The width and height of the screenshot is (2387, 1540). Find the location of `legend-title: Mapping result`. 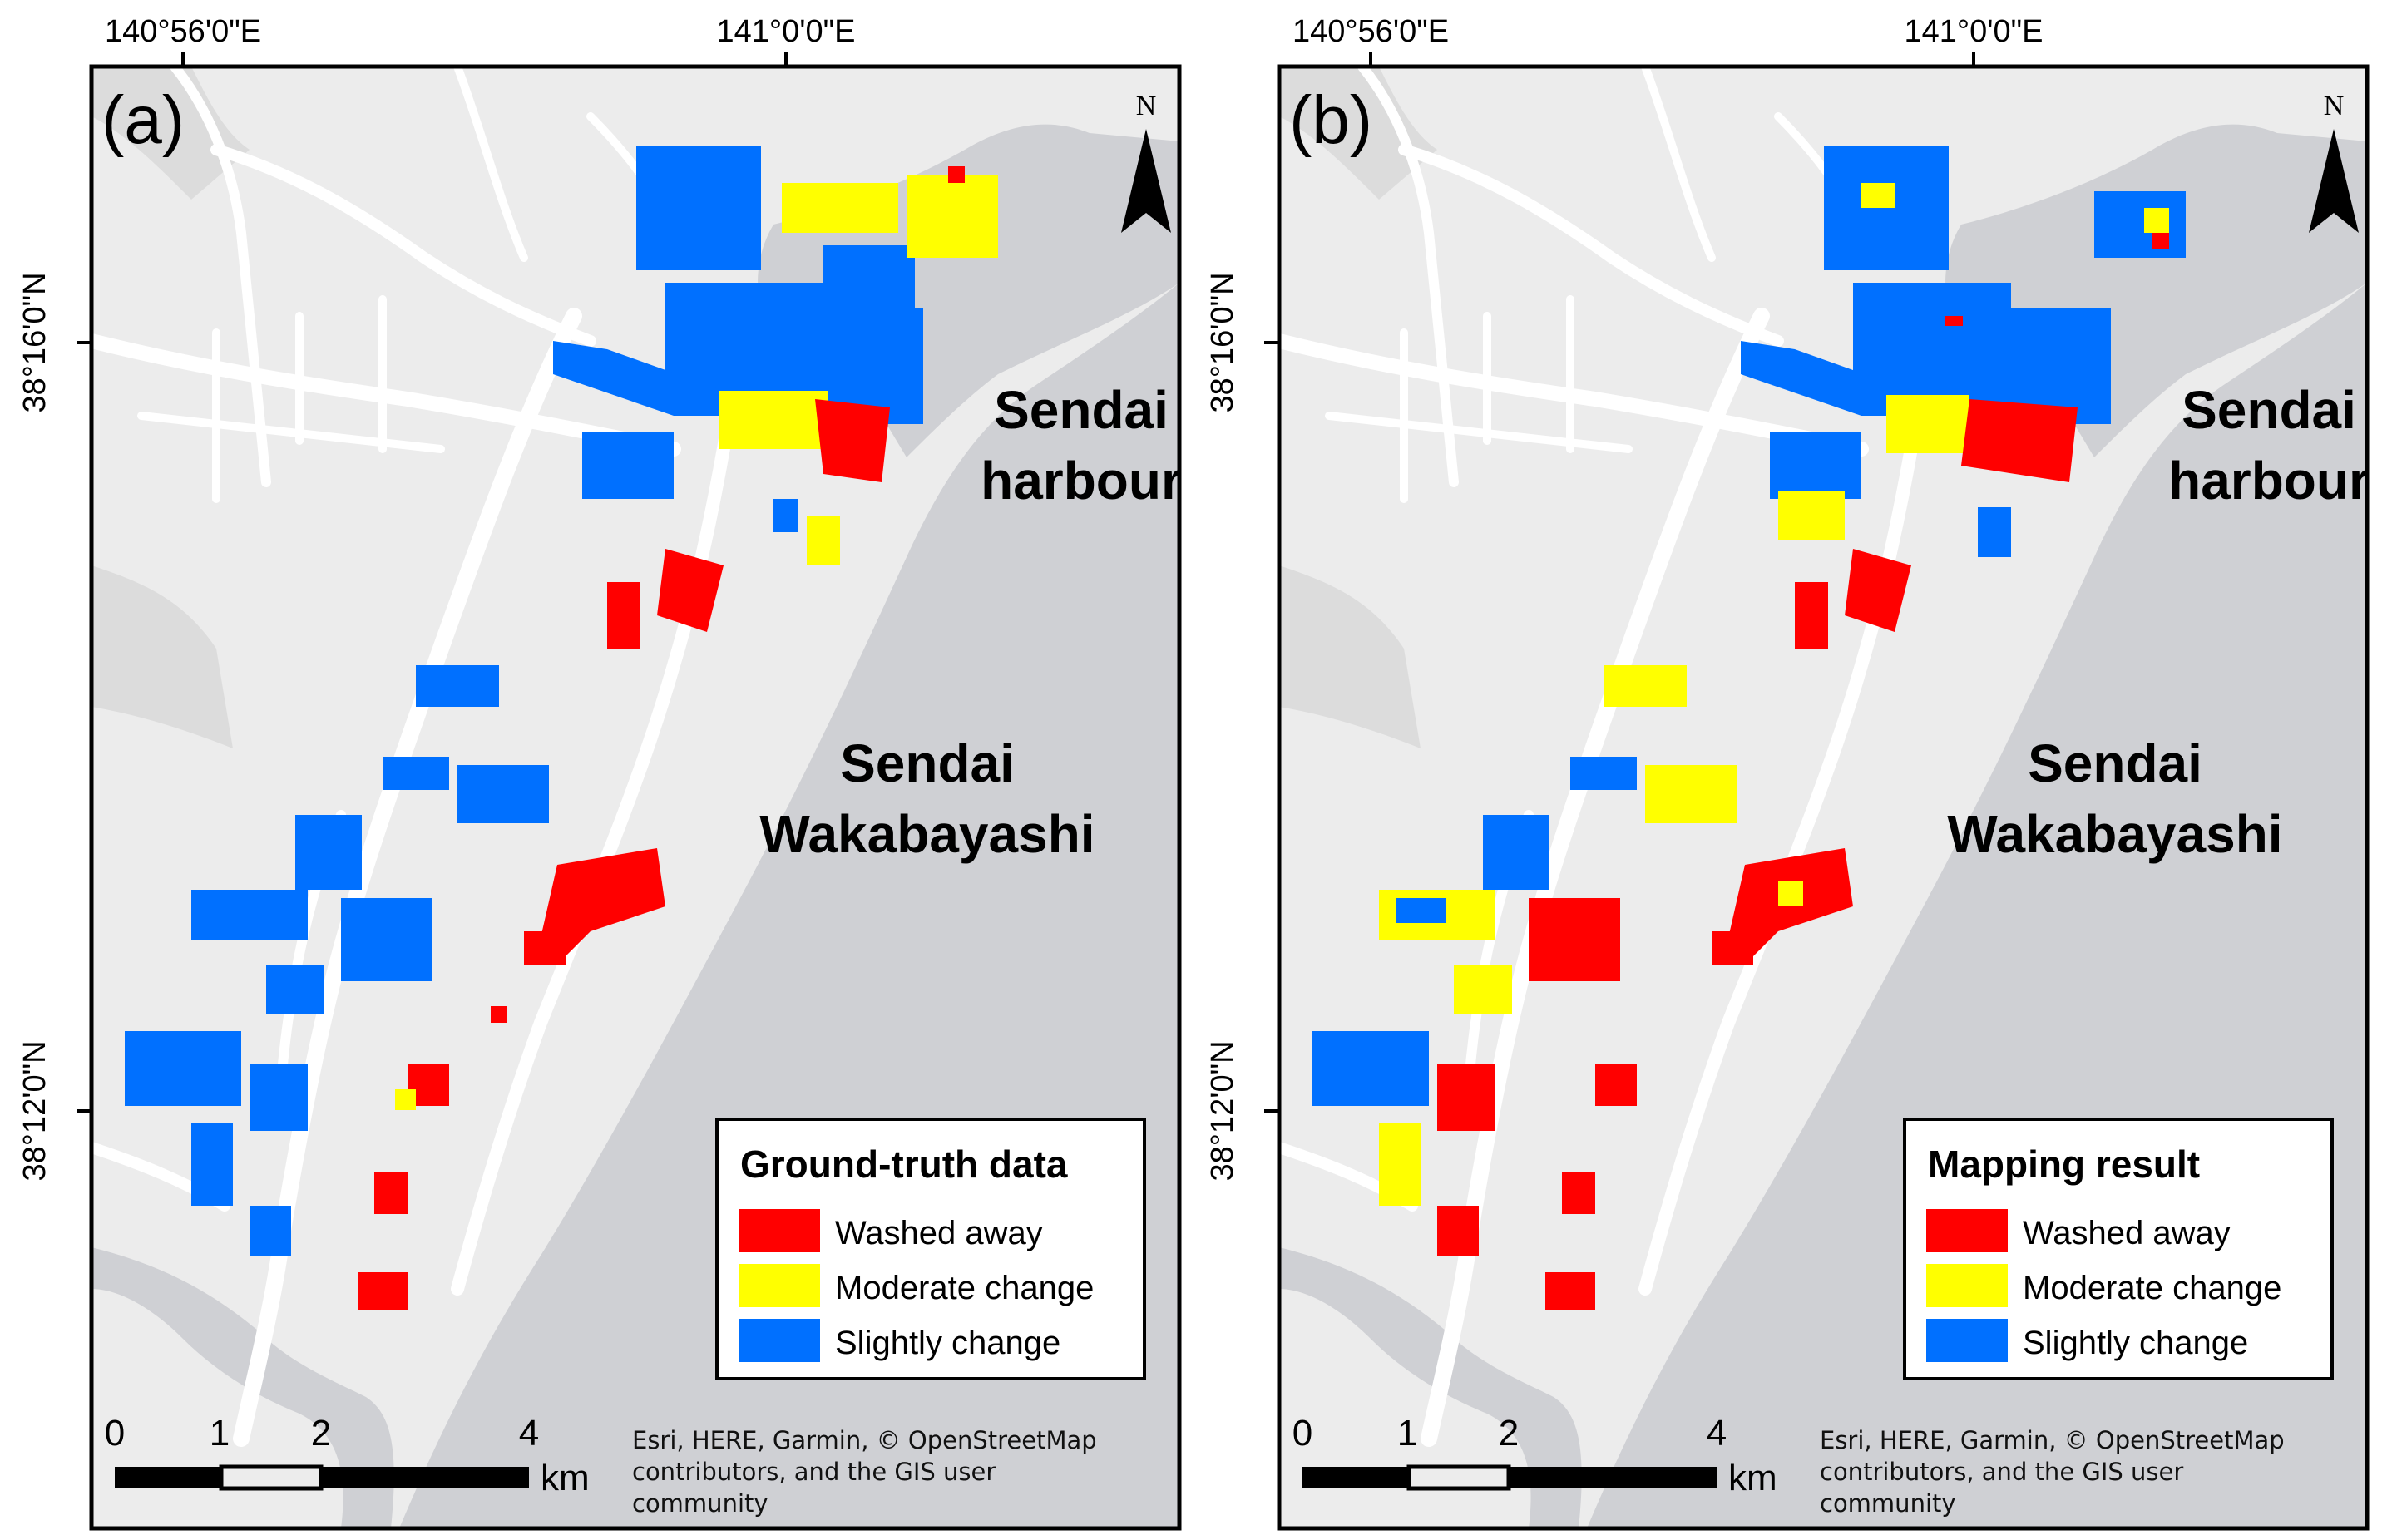

legend-title: Mapping result is located at coordinates (2064, 1165).